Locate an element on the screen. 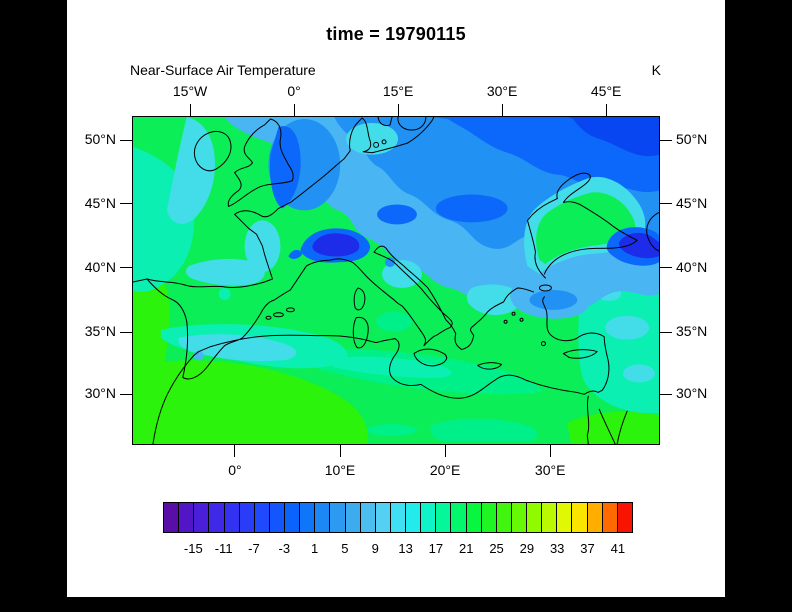  bottom-tick-label: 10°E is located at coordinates (340, 470).